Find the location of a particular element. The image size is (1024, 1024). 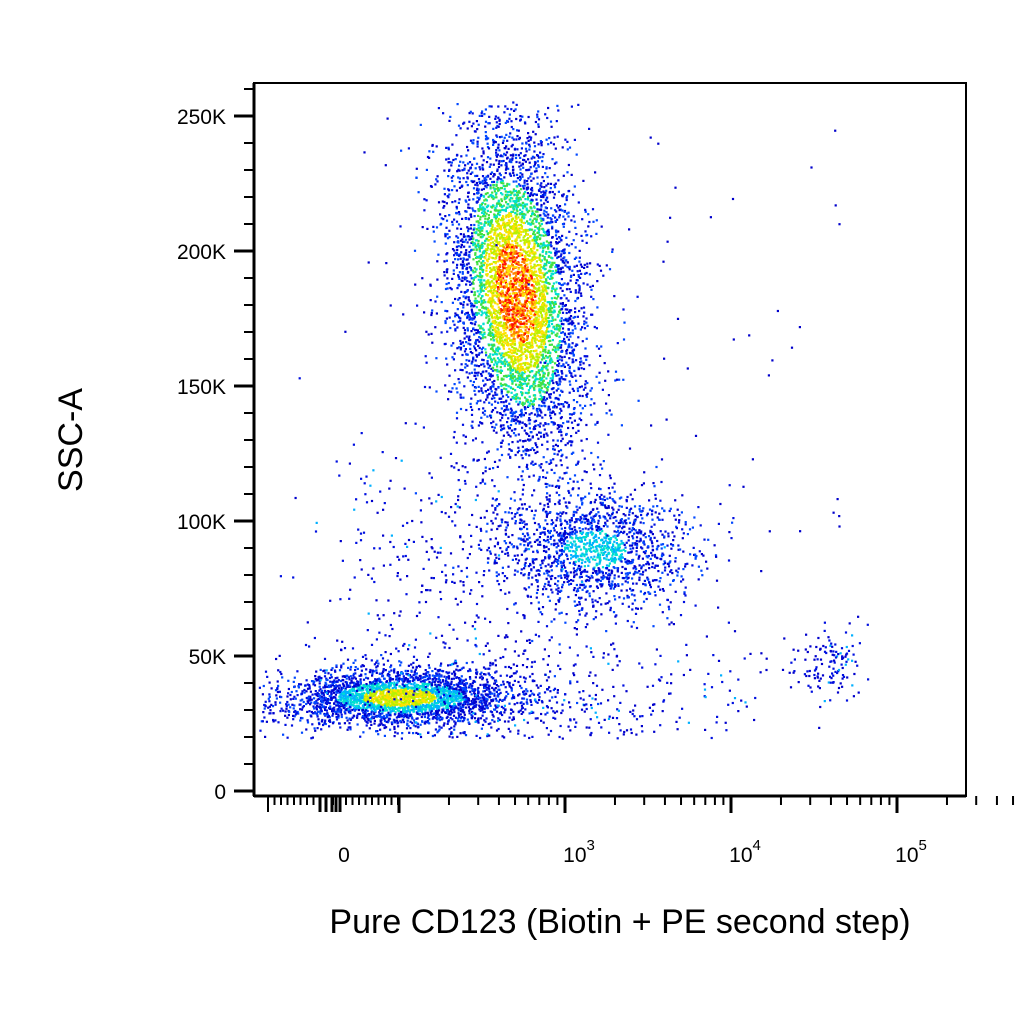

y-tick-label: 200K is located at coordinates (201, 252).